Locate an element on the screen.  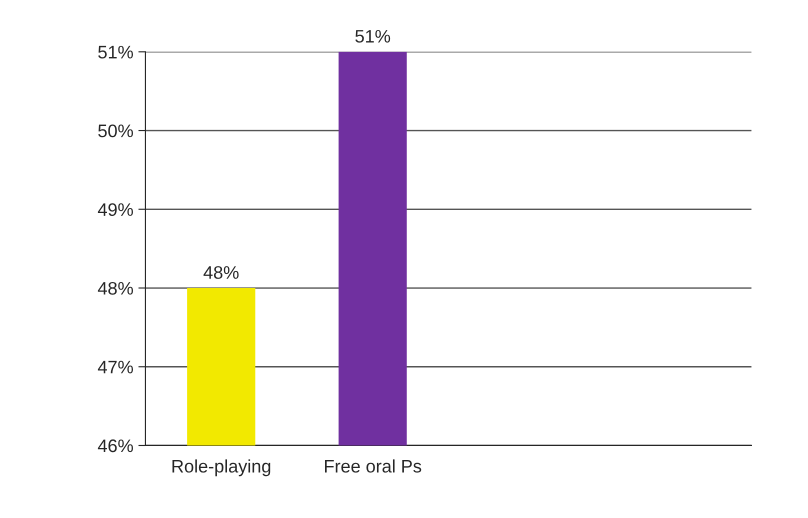
data-label: 48% is located at coordinates (221, 272).